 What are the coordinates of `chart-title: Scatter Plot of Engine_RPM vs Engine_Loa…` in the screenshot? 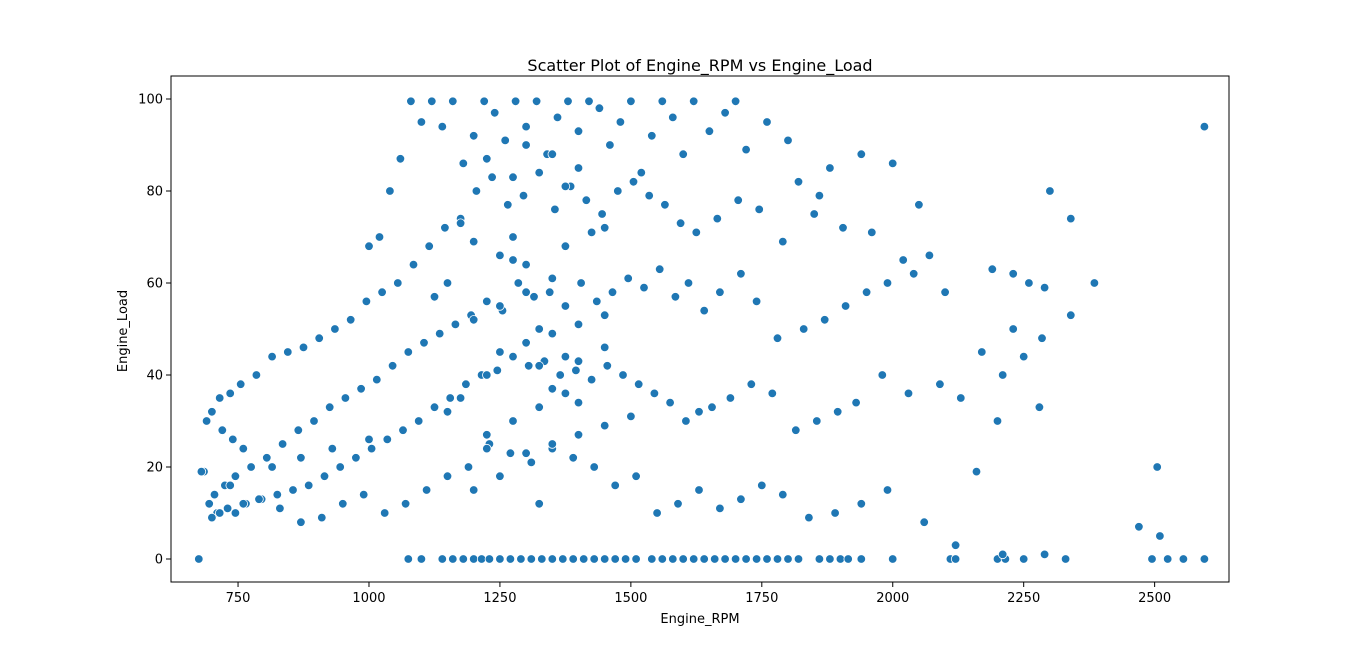 It's located at (699, 66).